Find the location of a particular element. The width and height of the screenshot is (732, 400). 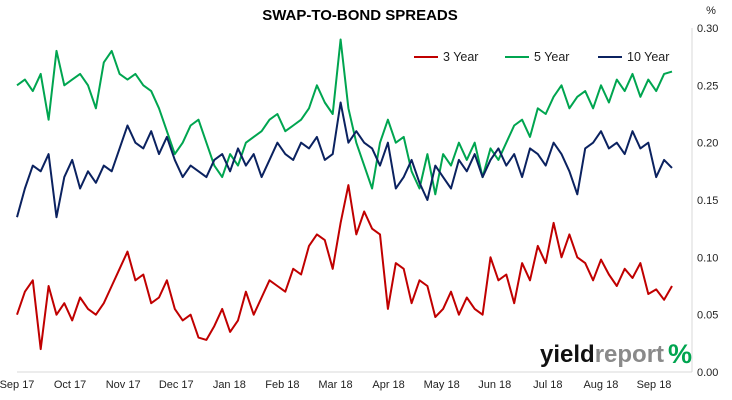

x-tick-label: Sep 17 is located at coordinates (17, 385).